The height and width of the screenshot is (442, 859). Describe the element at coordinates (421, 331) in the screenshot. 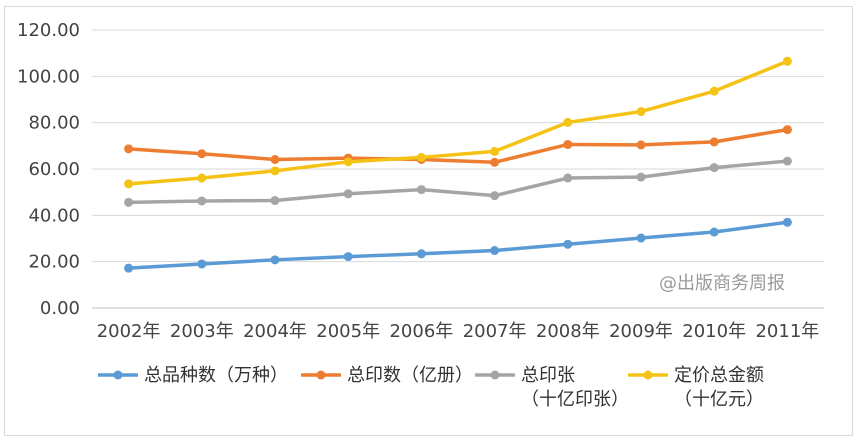

I see `x-tick-label: 2006年` at that location.